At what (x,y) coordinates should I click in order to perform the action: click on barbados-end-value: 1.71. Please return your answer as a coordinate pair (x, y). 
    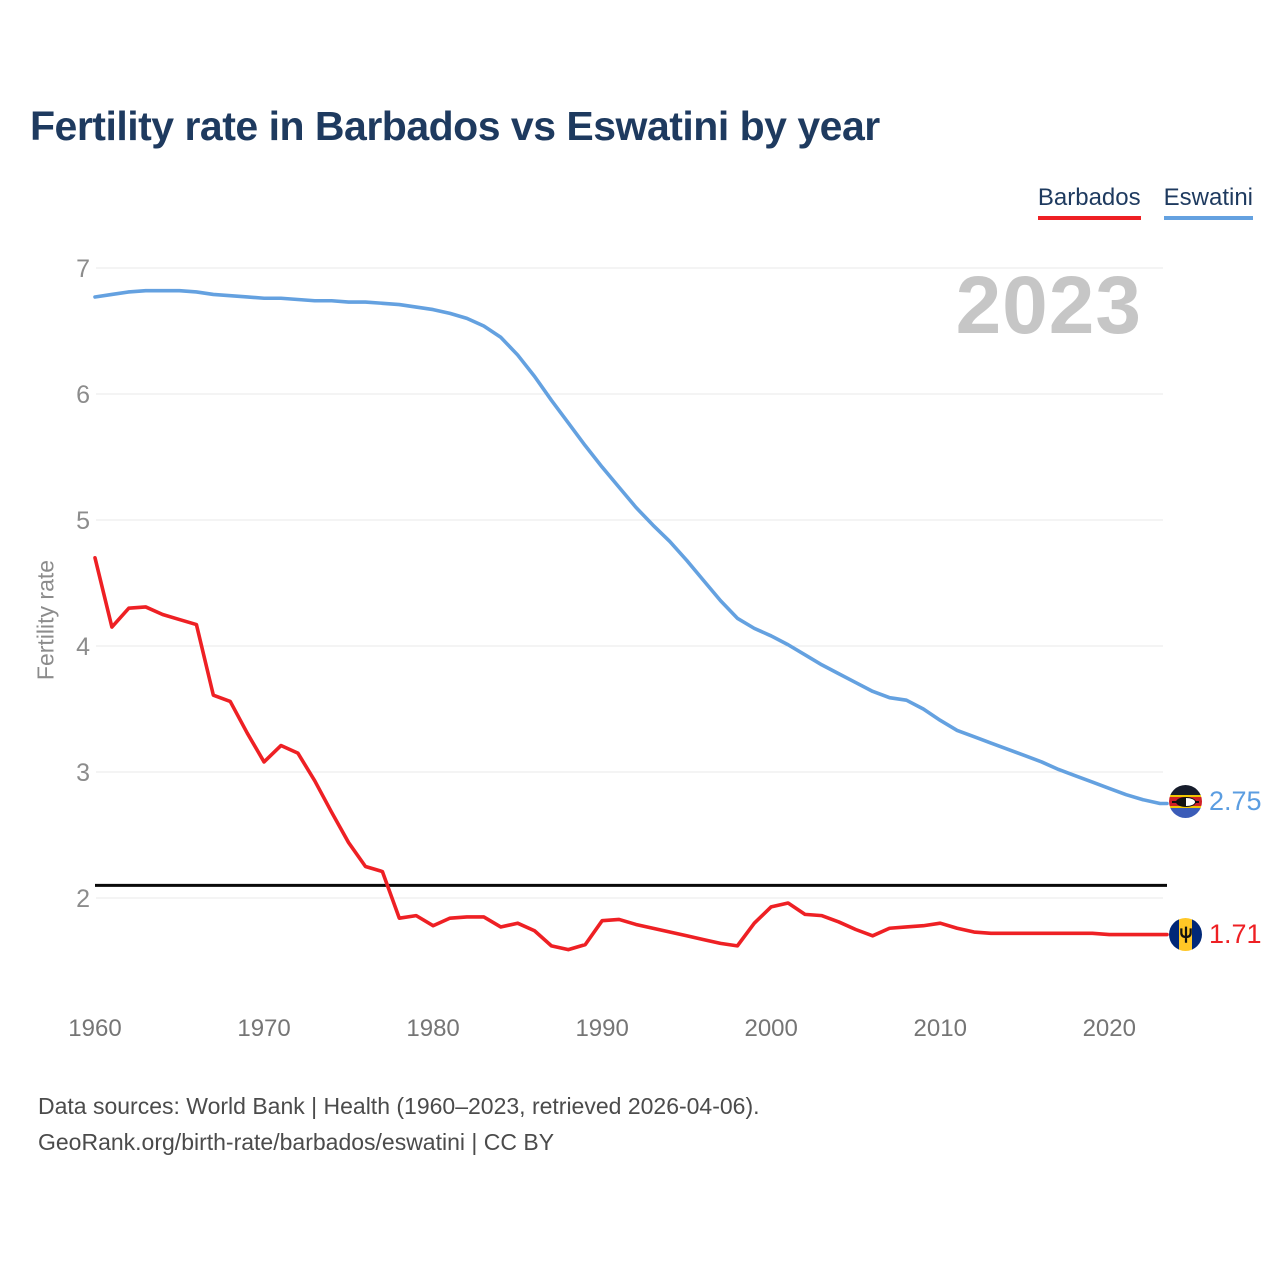
    Looking at the image, I should click on (1235, 934).